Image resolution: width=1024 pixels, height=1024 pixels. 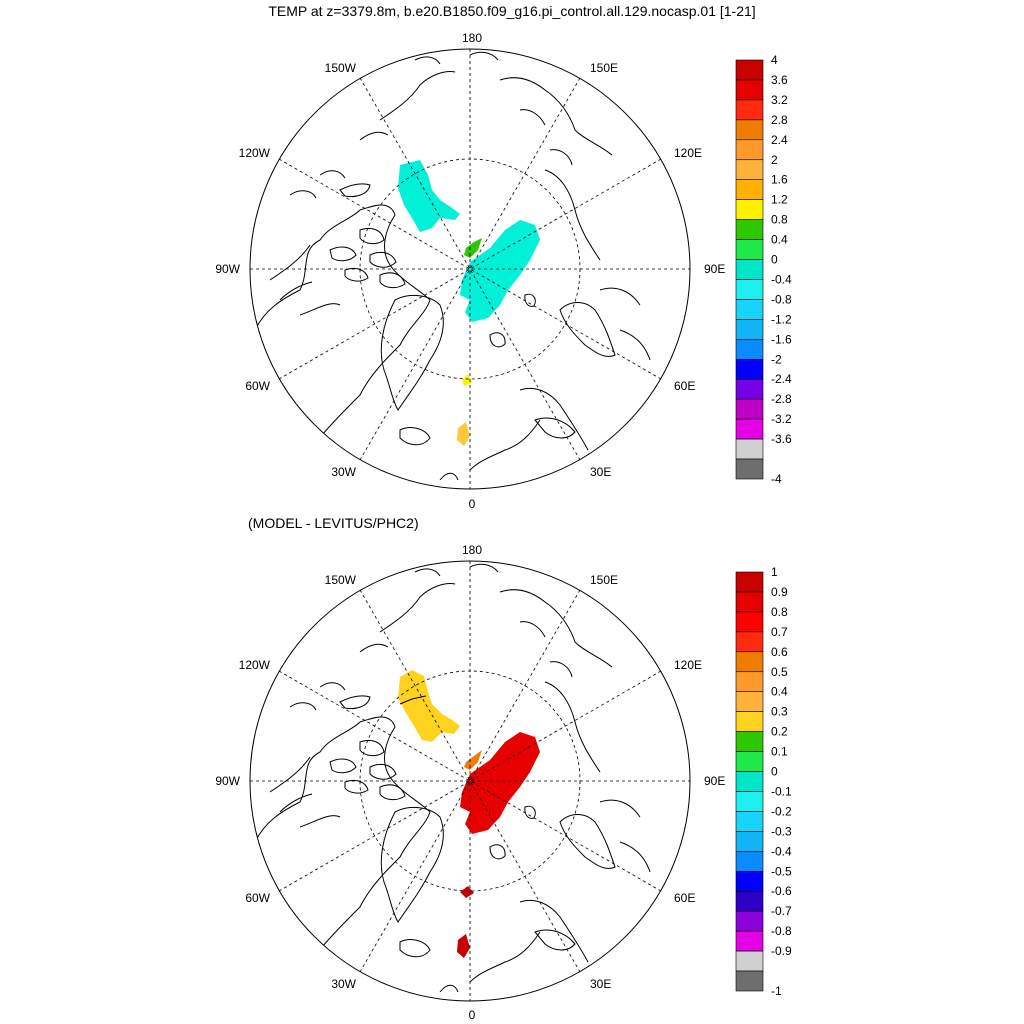 I want to click on label-lower-left-2: 30W, so click(x=343, y=472).